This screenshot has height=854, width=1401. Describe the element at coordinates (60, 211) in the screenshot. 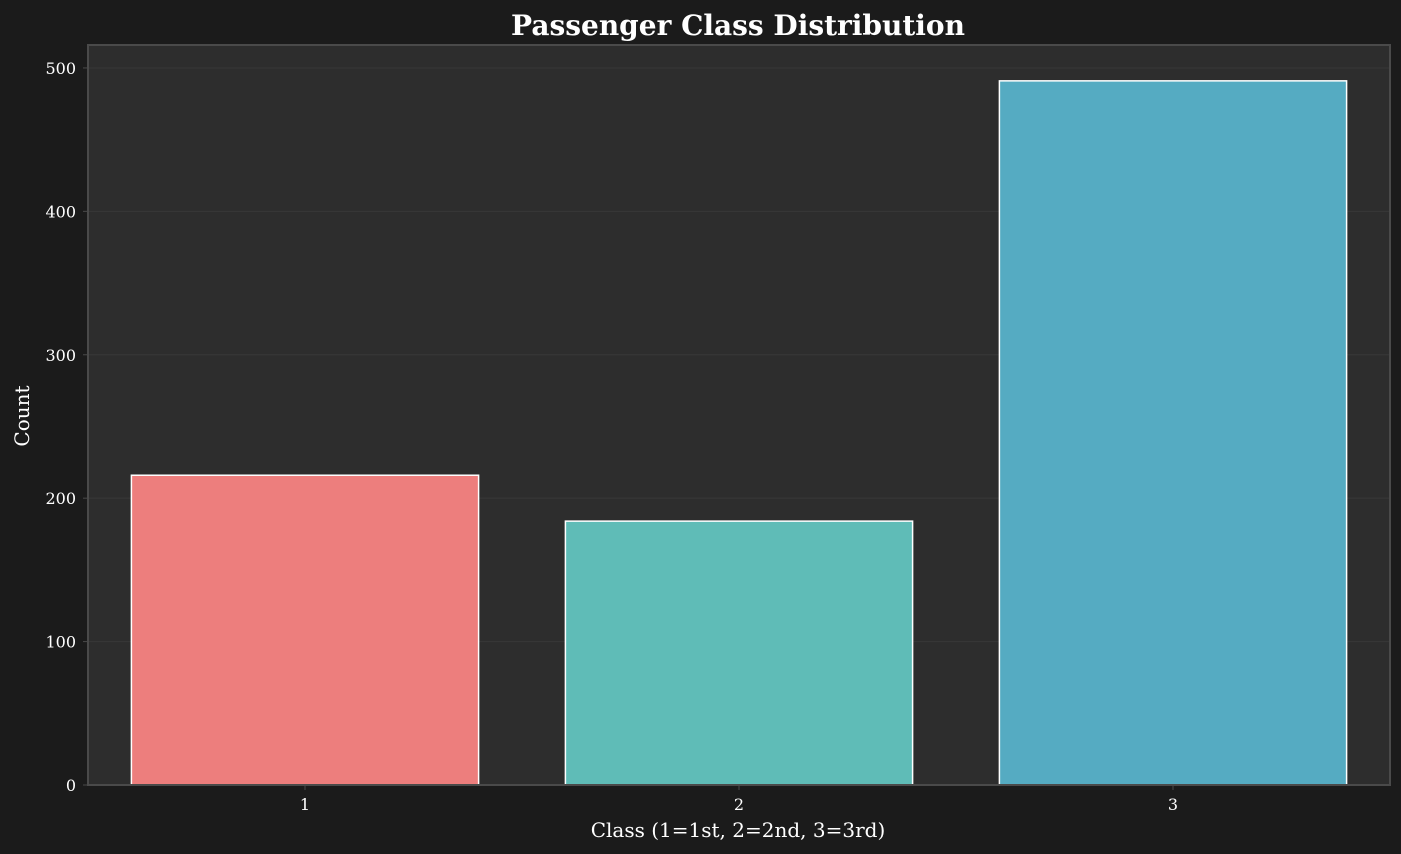

I see `y-tick-label: 400` at that location.